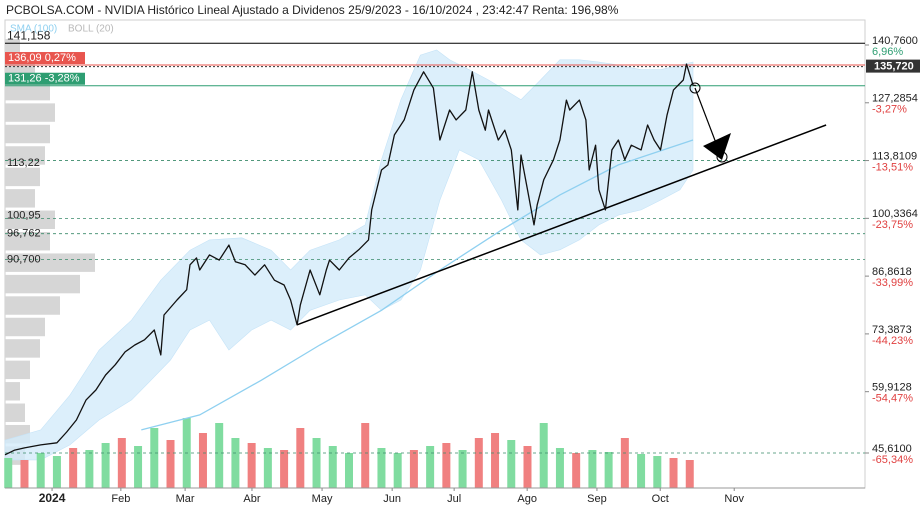  What do you see at coordinates (24, 234) in the screenshot?
I see `level-label: 96,762` at bounding box center [24, 234].